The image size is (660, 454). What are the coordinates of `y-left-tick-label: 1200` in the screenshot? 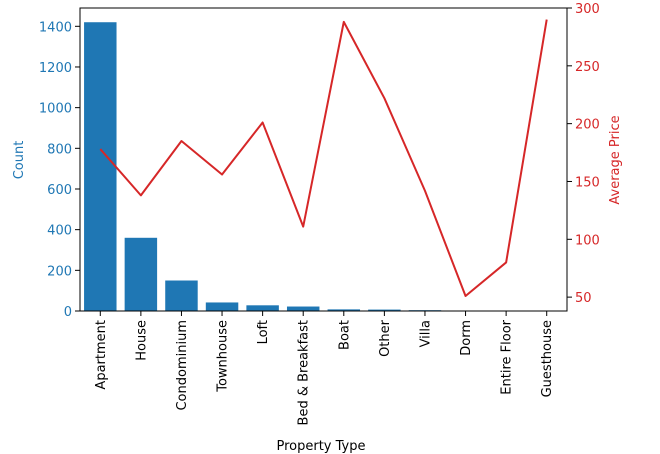 It's located at (55, 68).